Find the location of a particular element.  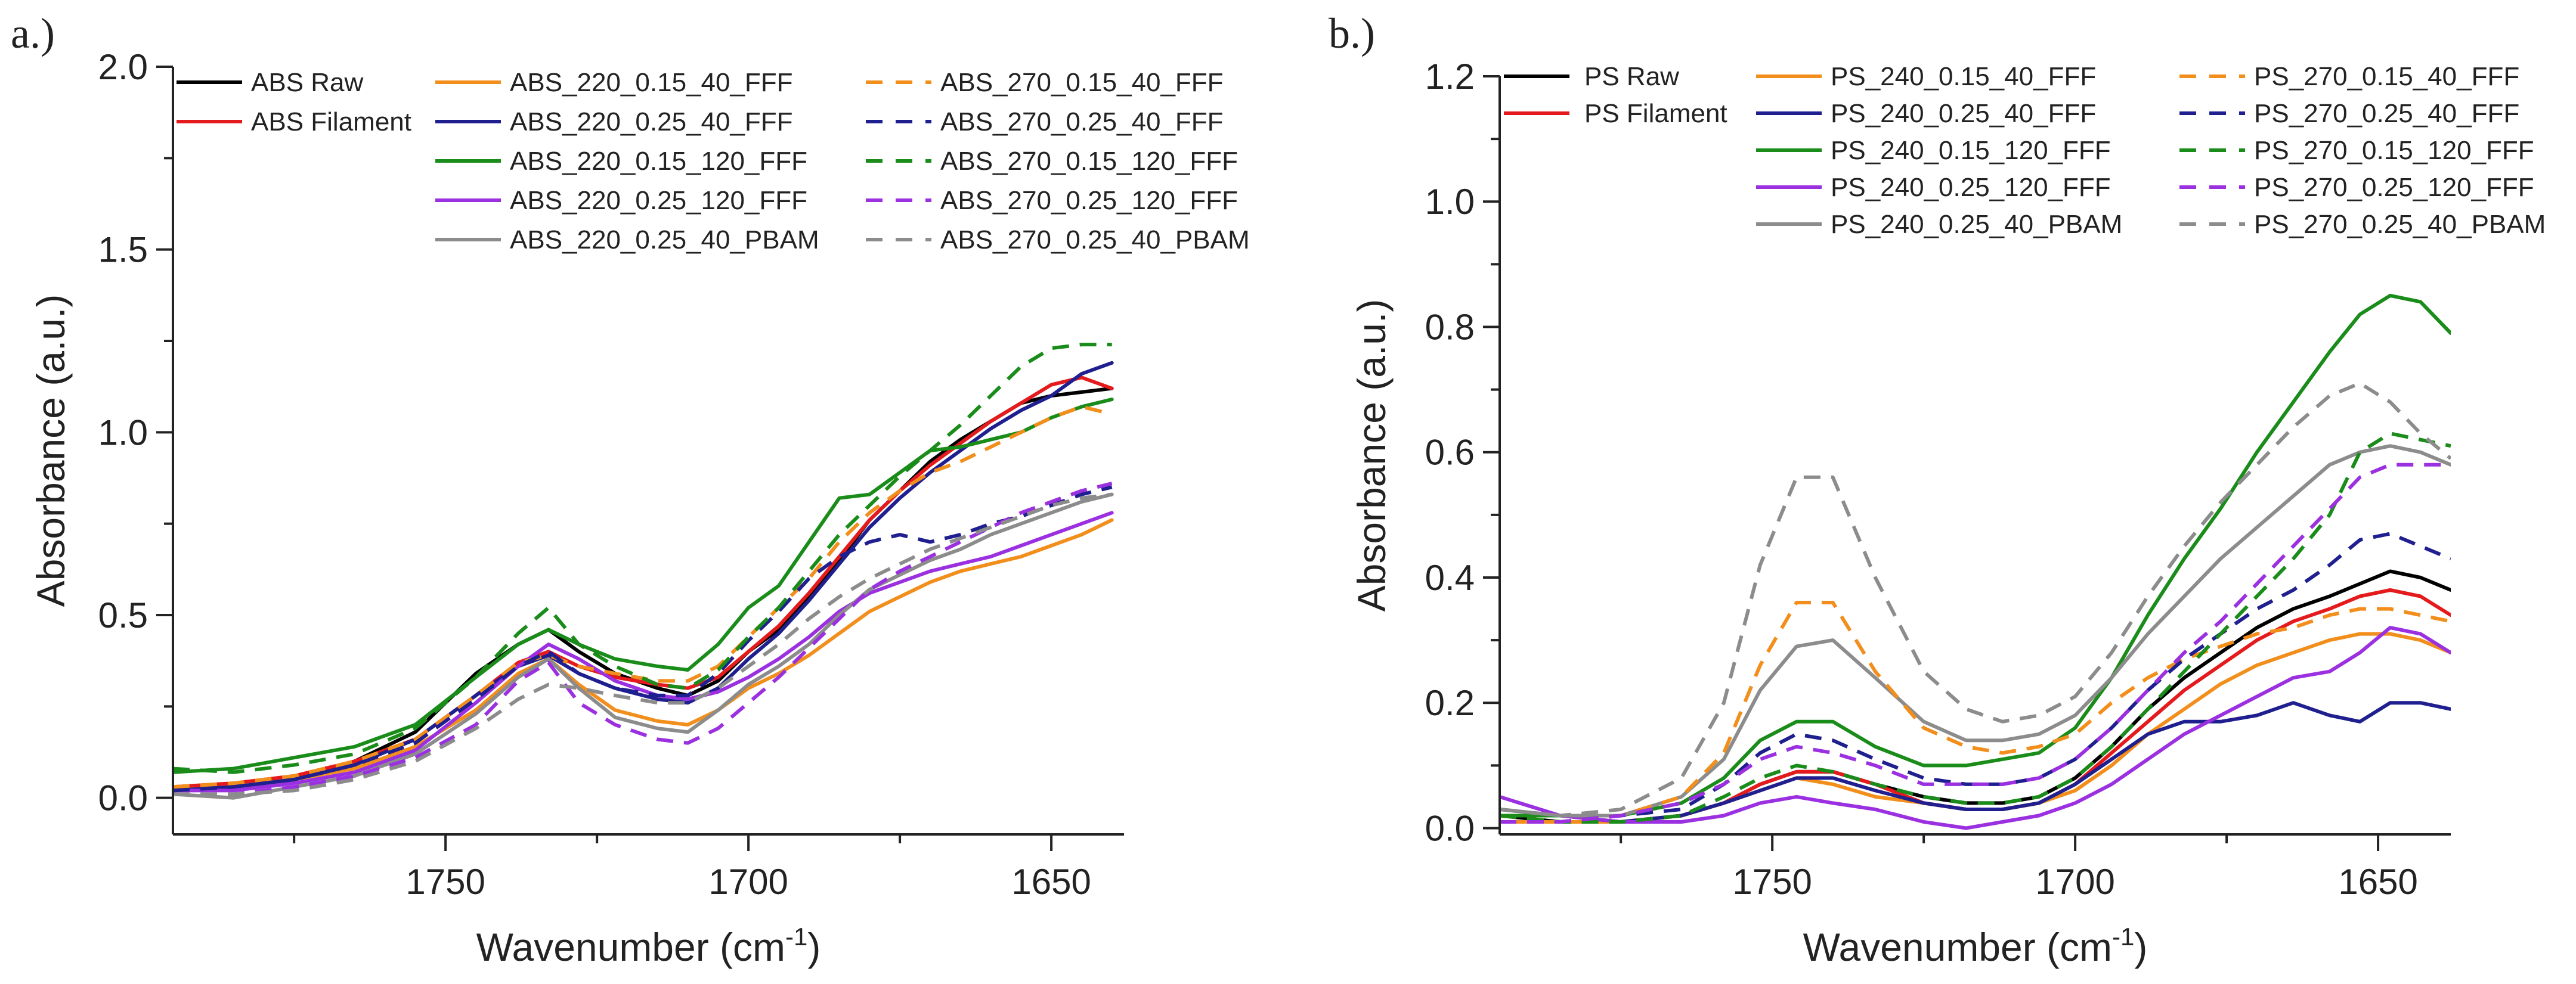

series-line-ABS_220_0.15_120_FFF is located at coordinates (644, 586).